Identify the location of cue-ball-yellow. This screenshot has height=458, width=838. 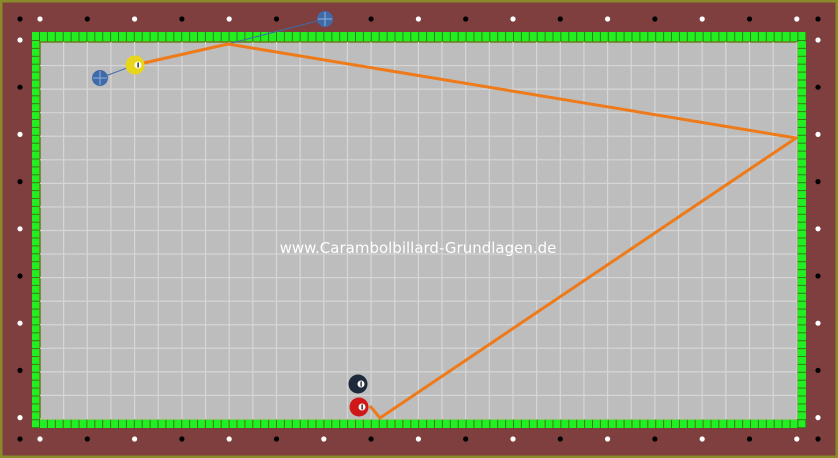
(135, 65).